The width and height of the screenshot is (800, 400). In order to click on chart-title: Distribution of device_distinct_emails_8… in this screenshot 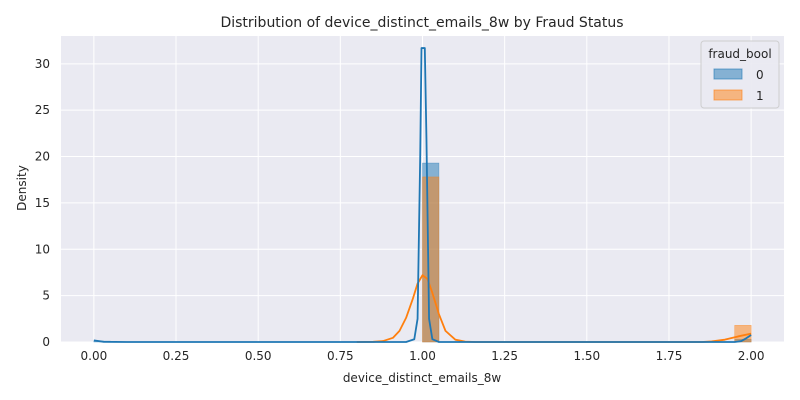, I will do `click(421, 23)`.